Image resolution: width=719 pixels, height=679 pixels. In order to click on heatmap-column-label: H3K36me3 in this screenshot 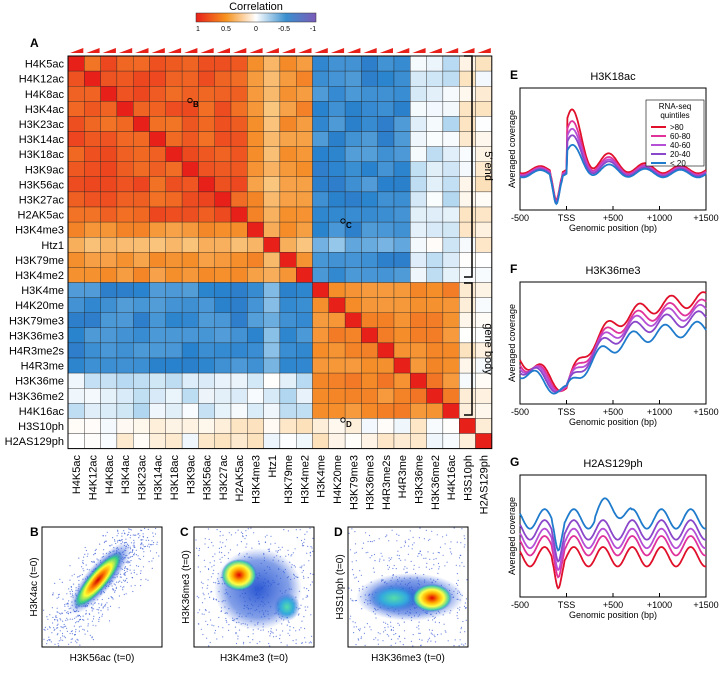, I will do `click(371, 482)`.